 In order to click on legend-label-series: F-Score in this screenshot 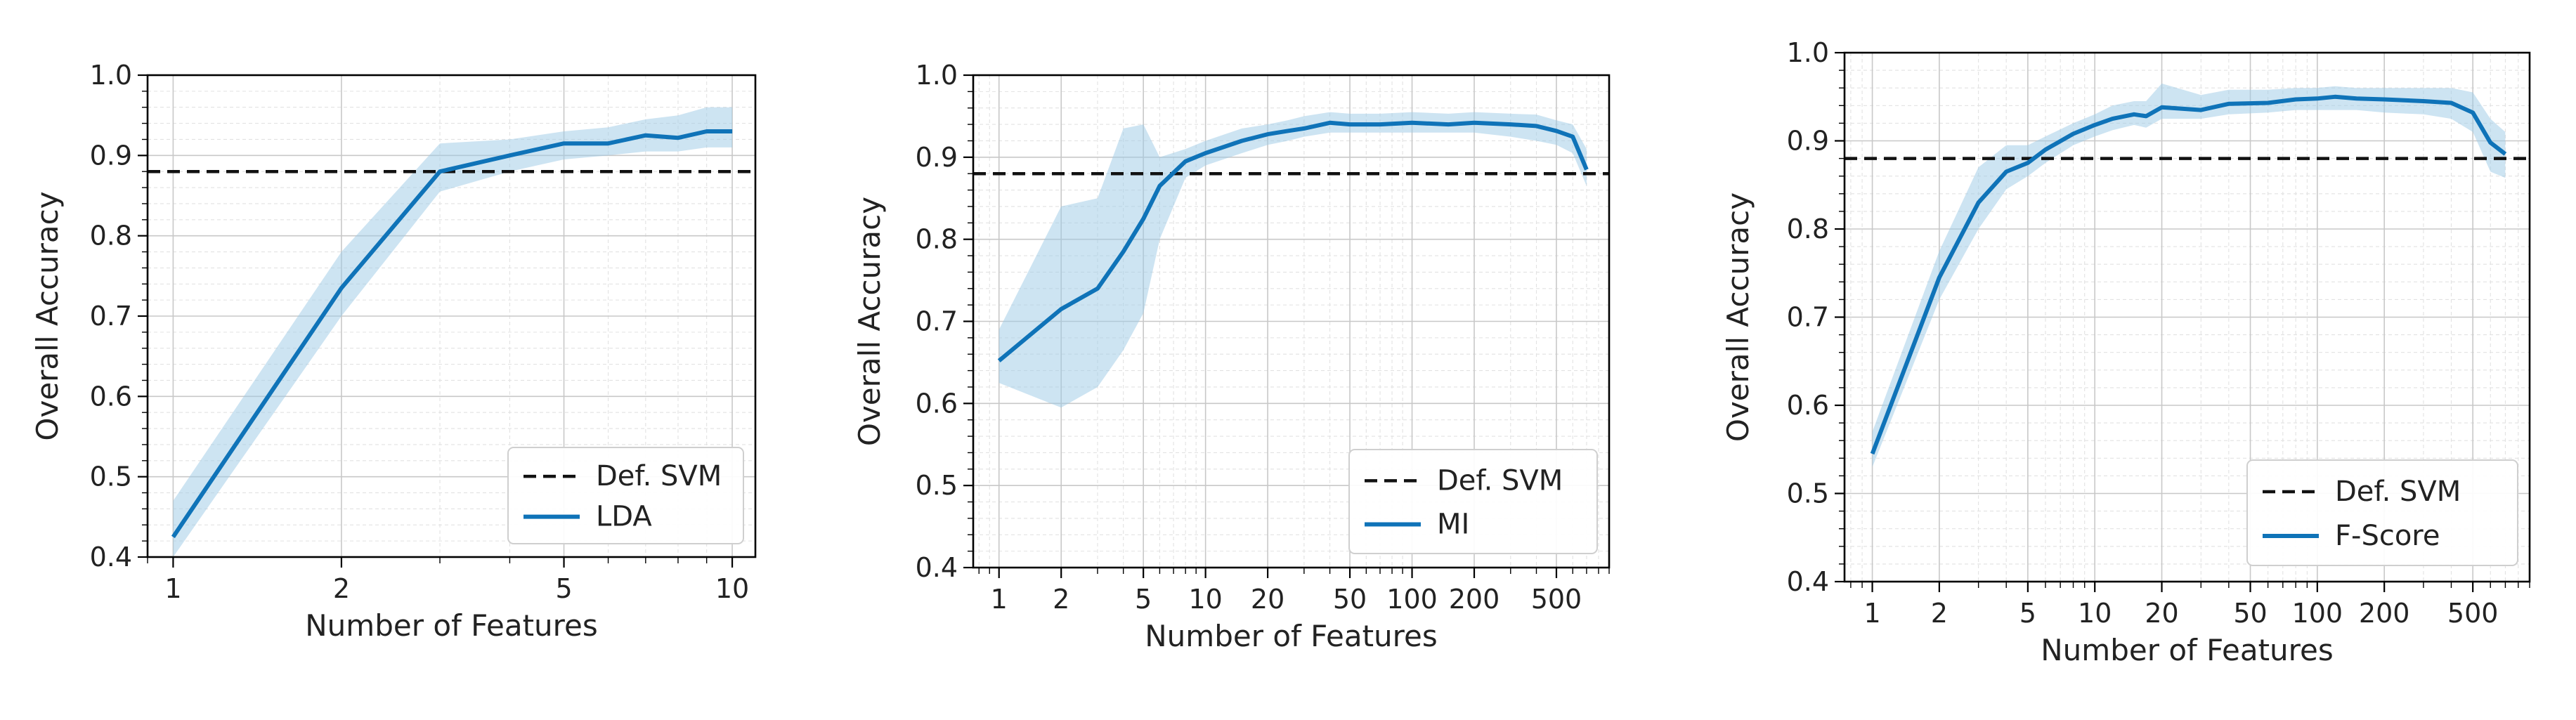, I will do `click(2387, 536)`.